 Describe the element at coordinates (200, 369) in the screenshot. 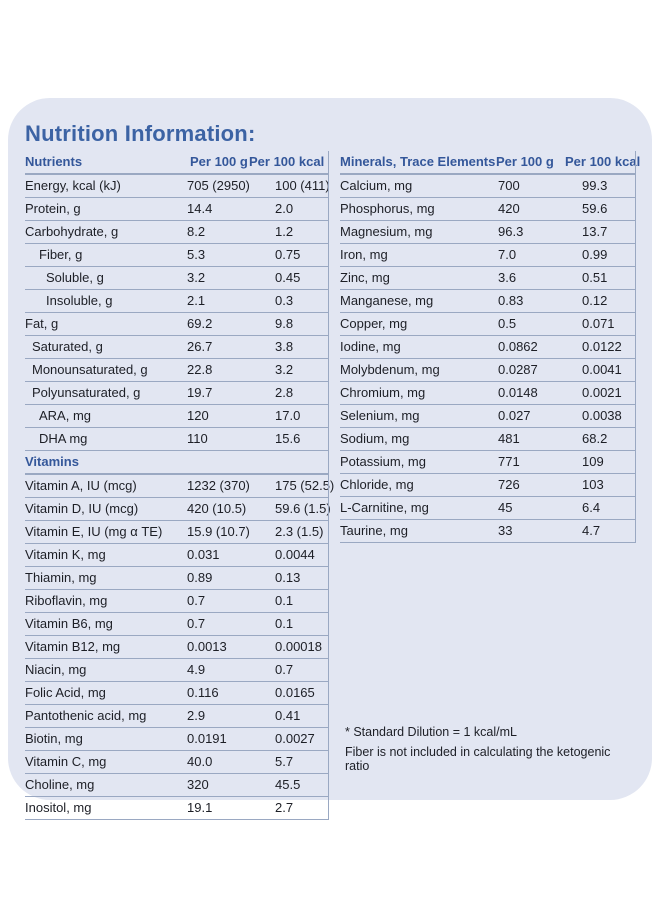

I see `per-100g-value: 22.8` at that location.